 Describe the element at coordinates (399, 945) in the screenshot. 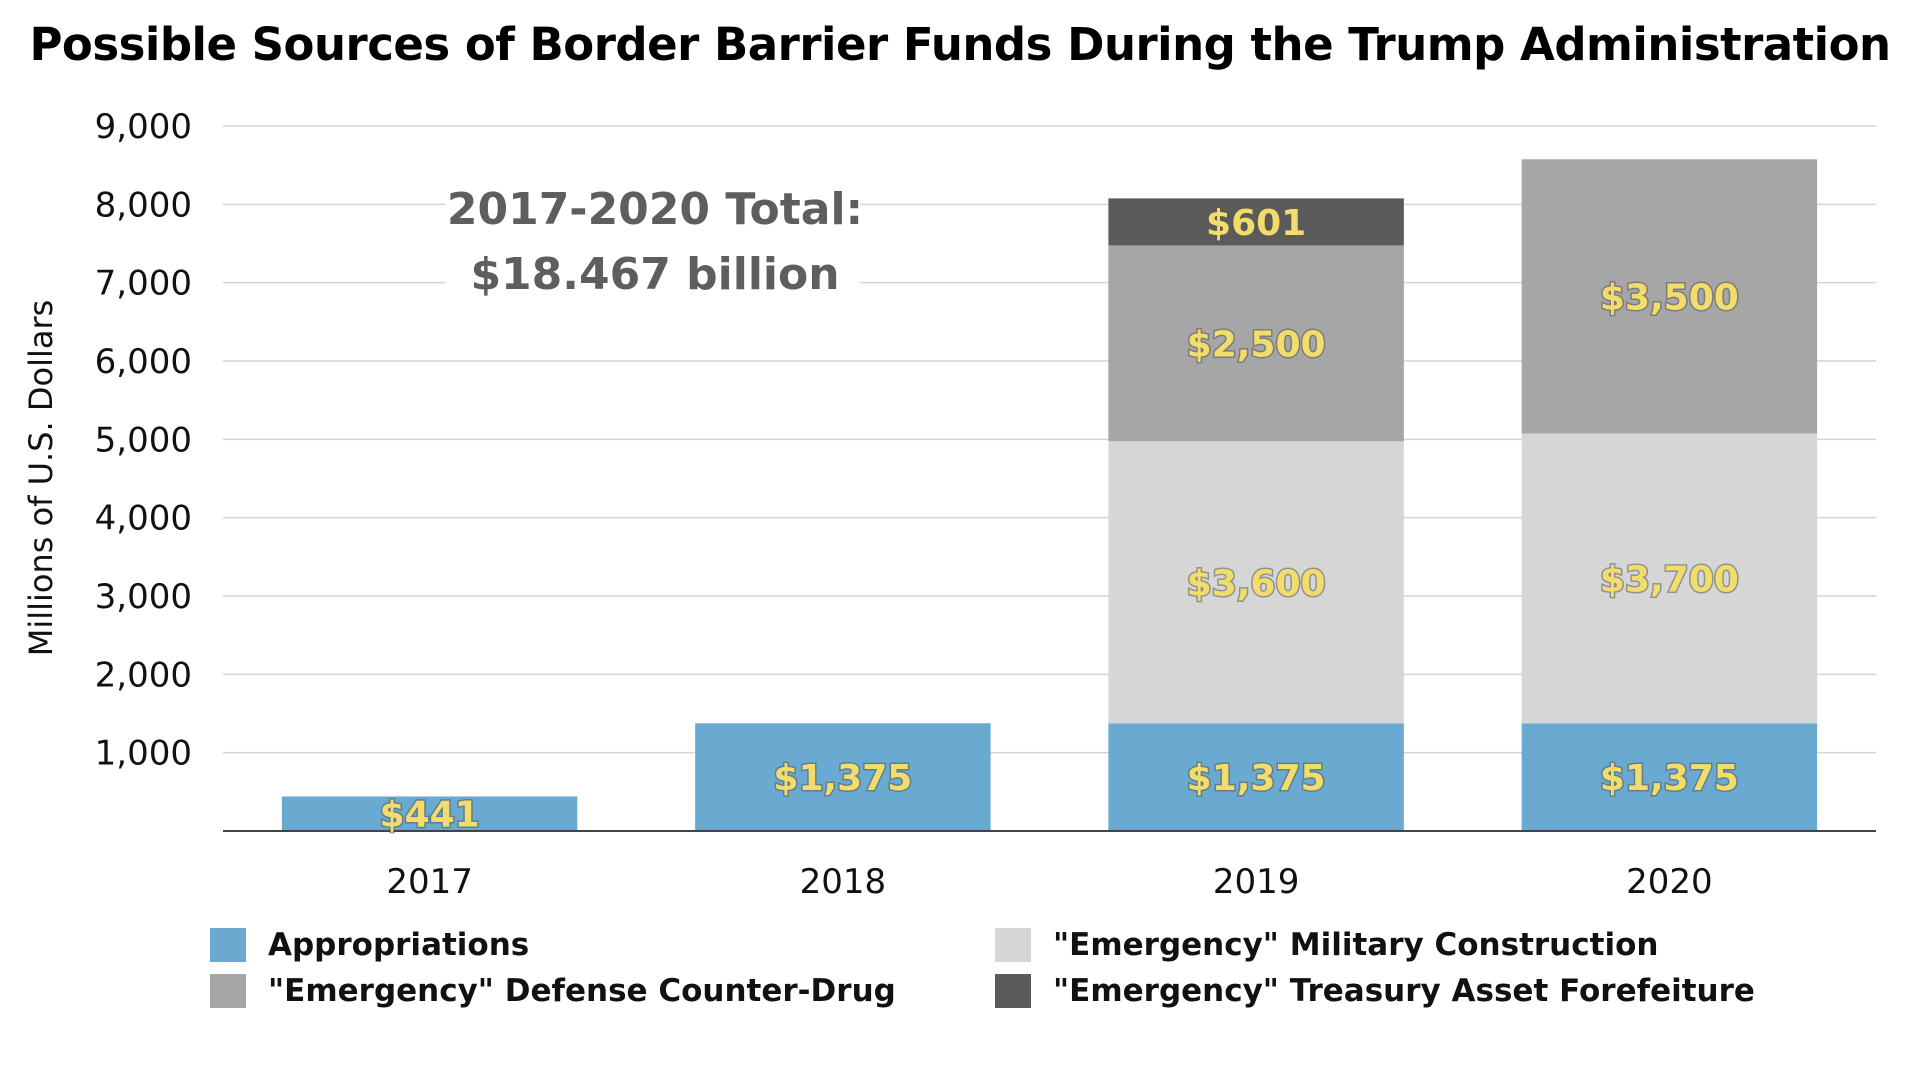

I see `legend-label: Appropriations` at that location.